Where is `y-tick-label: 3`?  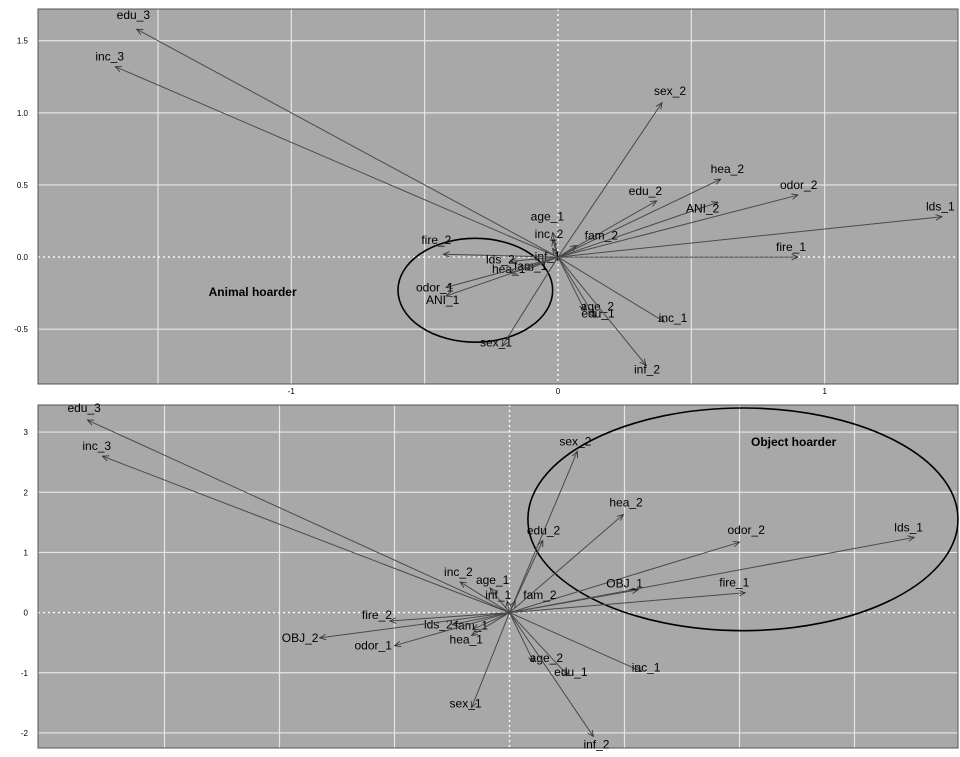 y-tick-label: 3 is located at coordinates (26, 432).